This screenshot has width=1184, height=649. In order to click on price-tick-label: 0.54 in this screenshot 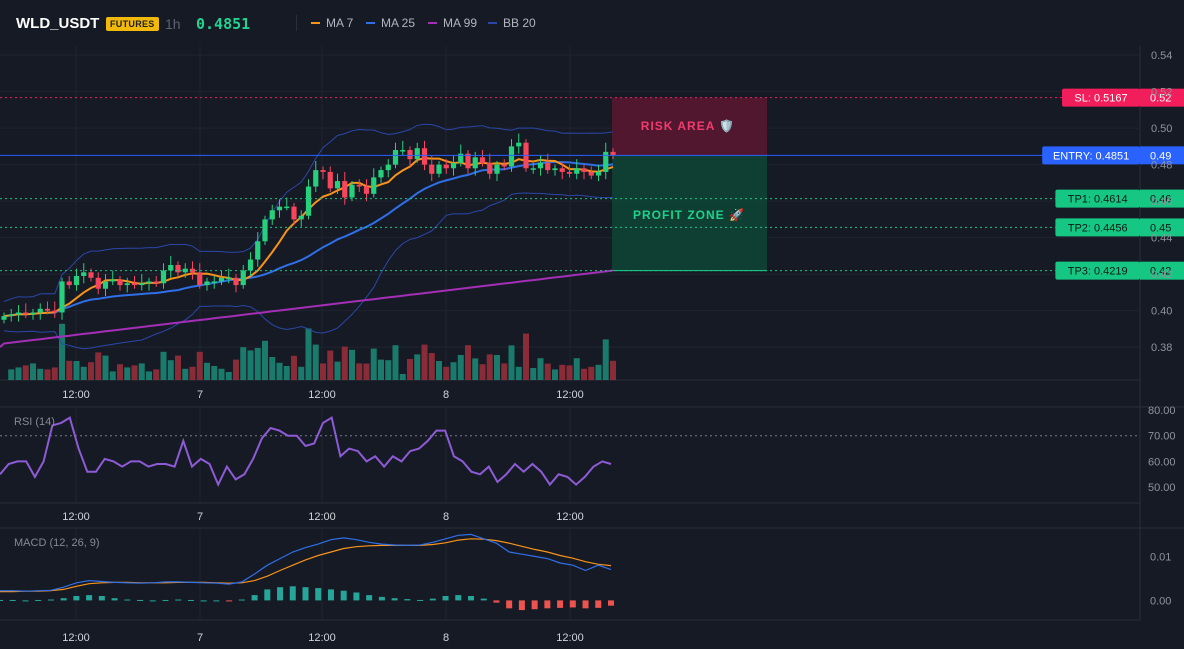, I will do `click(1161, 56)`.